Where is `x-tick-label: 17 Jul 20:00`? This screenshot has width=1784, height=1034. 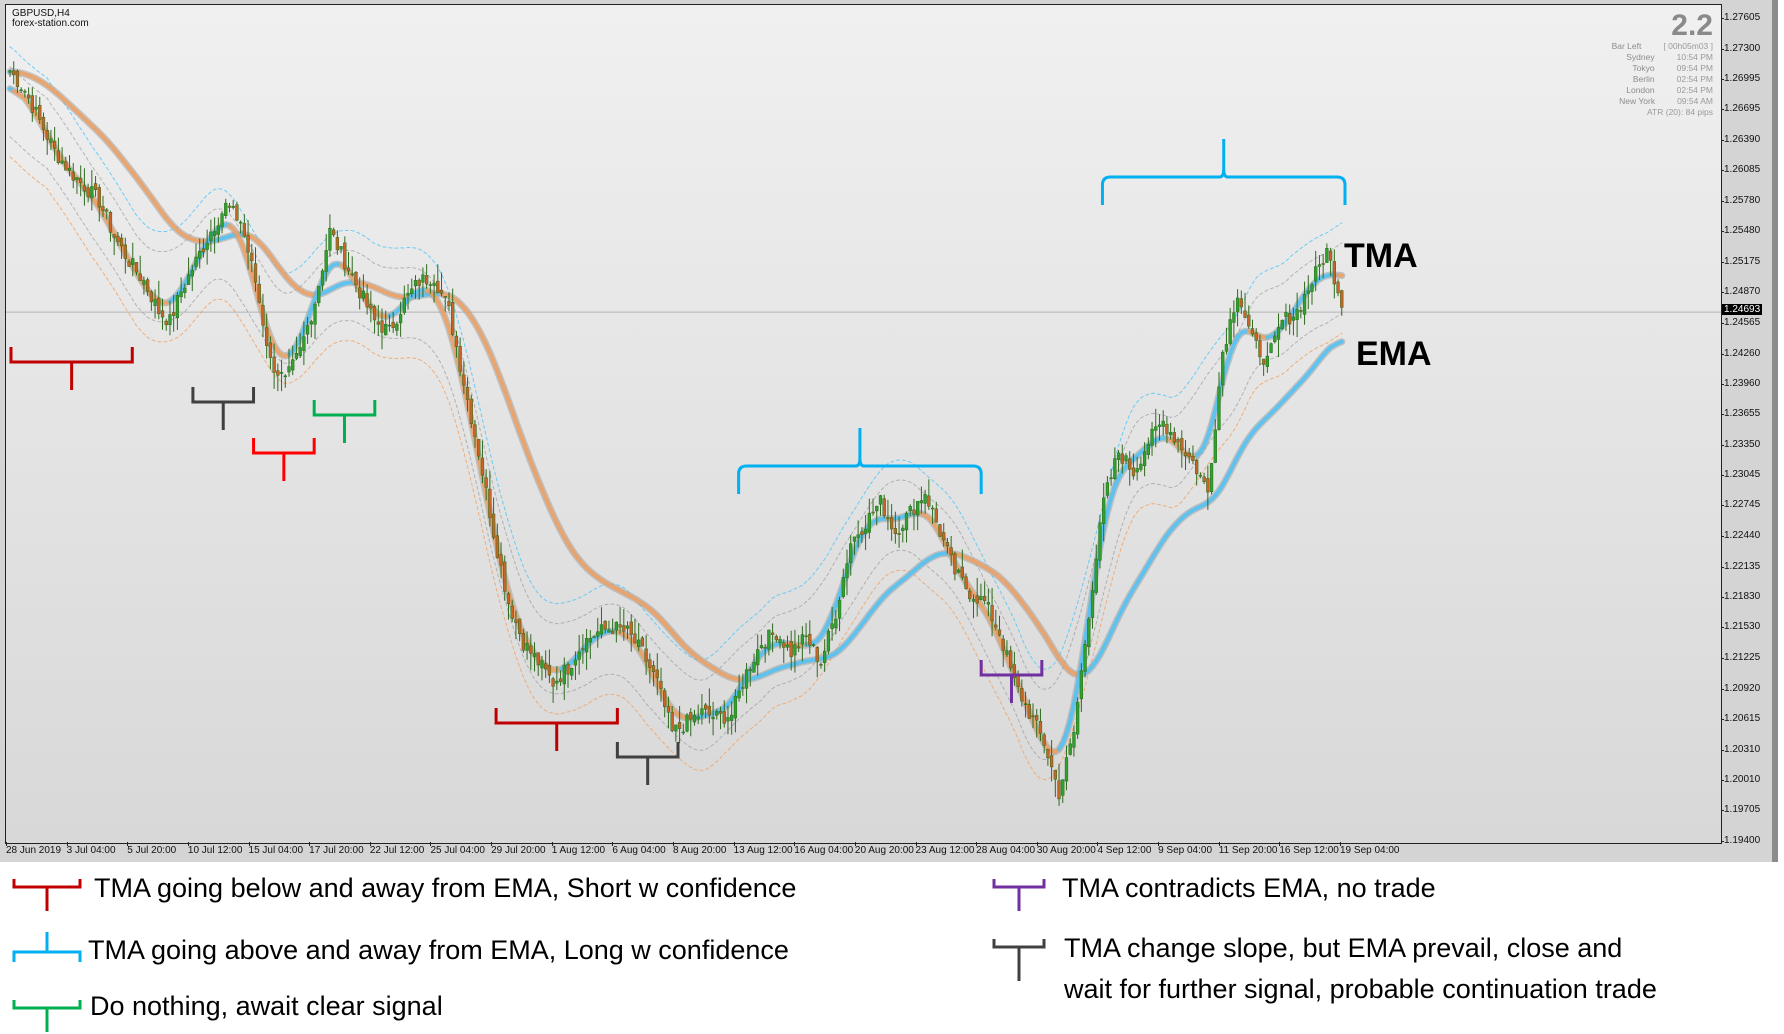 x-tick-label: 17 Jul 20:00 is located at coordinates (336, 850).